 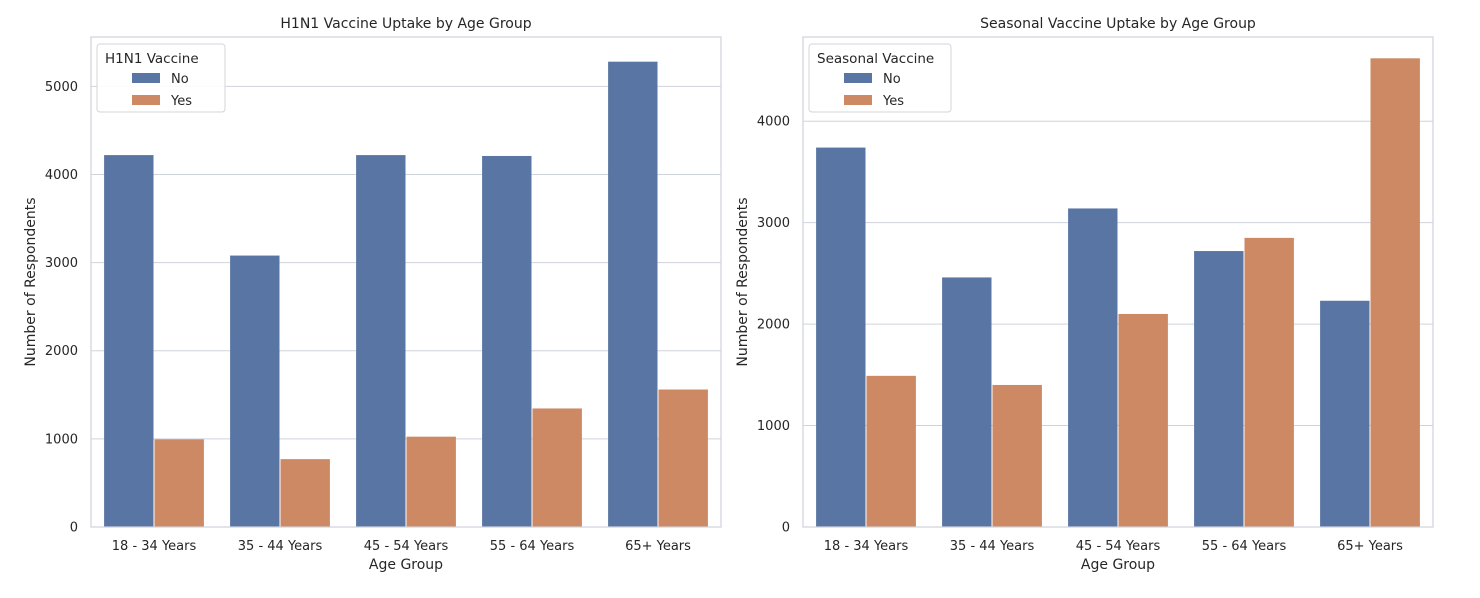 What do you see at coordinates (875, 59) in the screenshot?
I see `legend-title: Seasonal Vaccine` at bounding box center [875, 59].